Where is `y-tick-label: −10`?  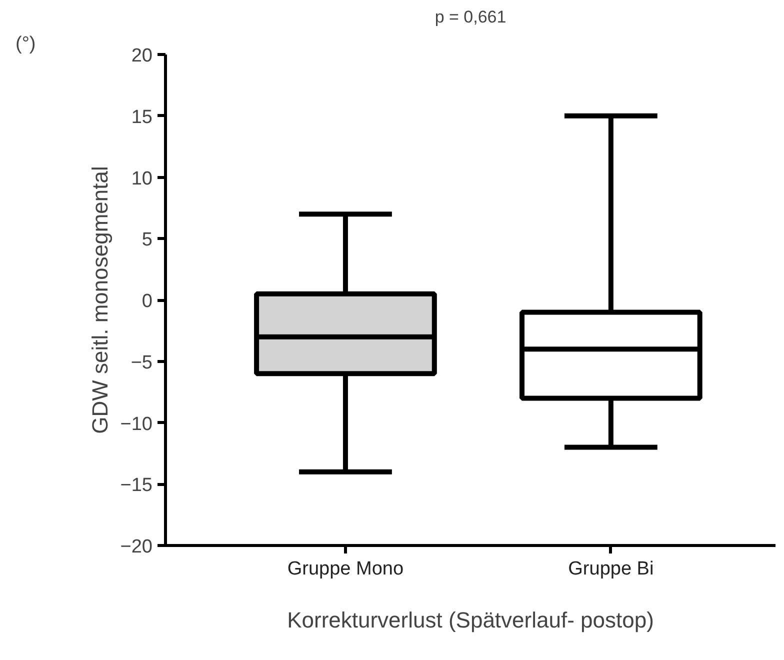 y-tick-label: −10 is located at coordinates (136, 424).